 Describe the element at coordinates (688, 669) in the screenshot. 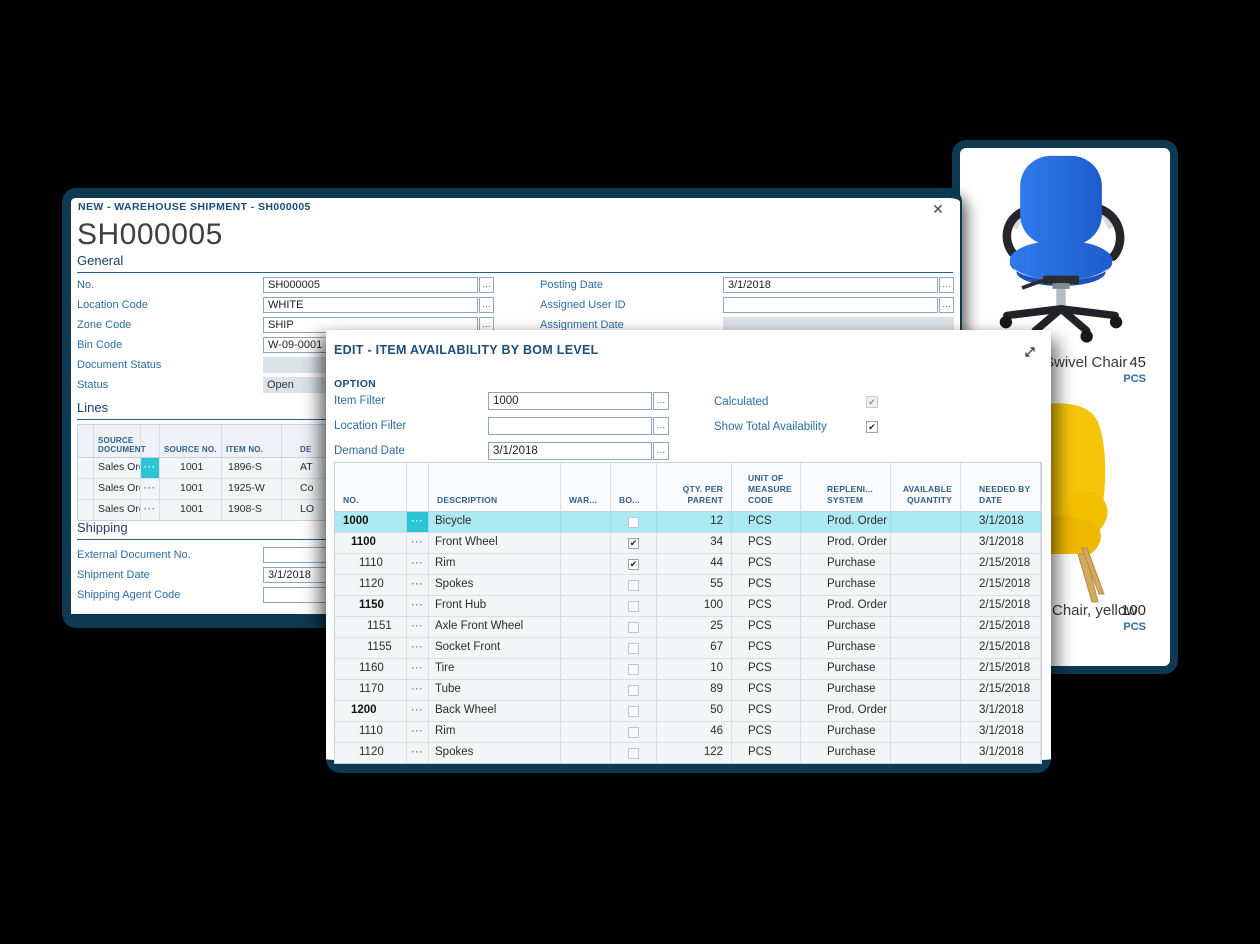

I see `bom-table-row: 1160 ··· Tire 10 PCS Purchase 2/15/2018` at that location.